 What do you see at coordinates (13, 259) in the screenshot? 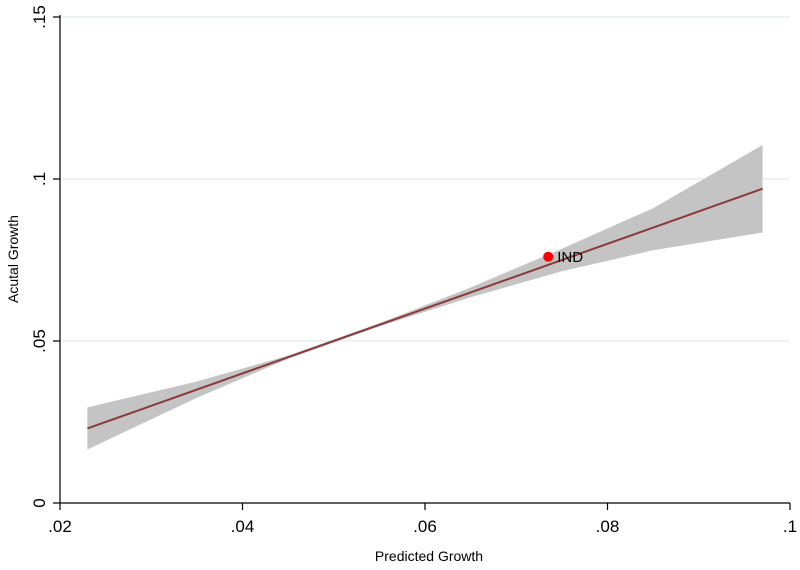
I see `y-axis-title: Acutal Growth` at bounding box center [13, 259].